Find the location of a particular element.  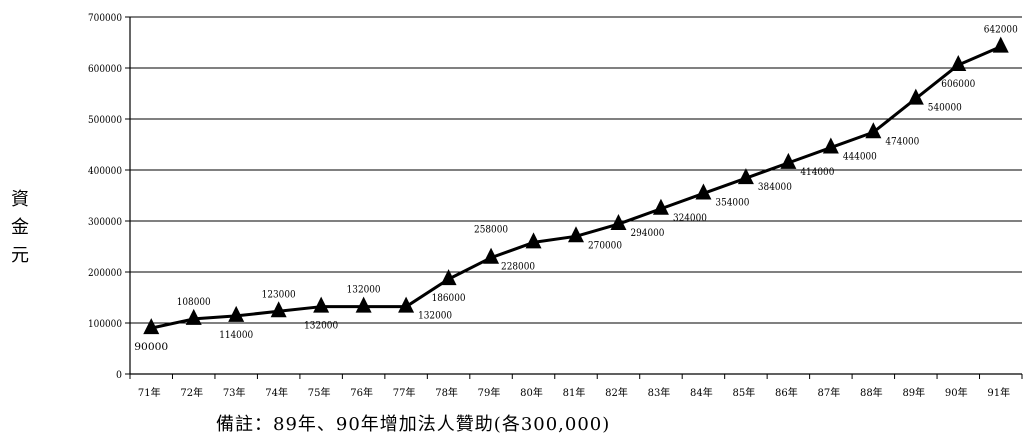

data-label: 540000 is located at coordinates (945, 108).